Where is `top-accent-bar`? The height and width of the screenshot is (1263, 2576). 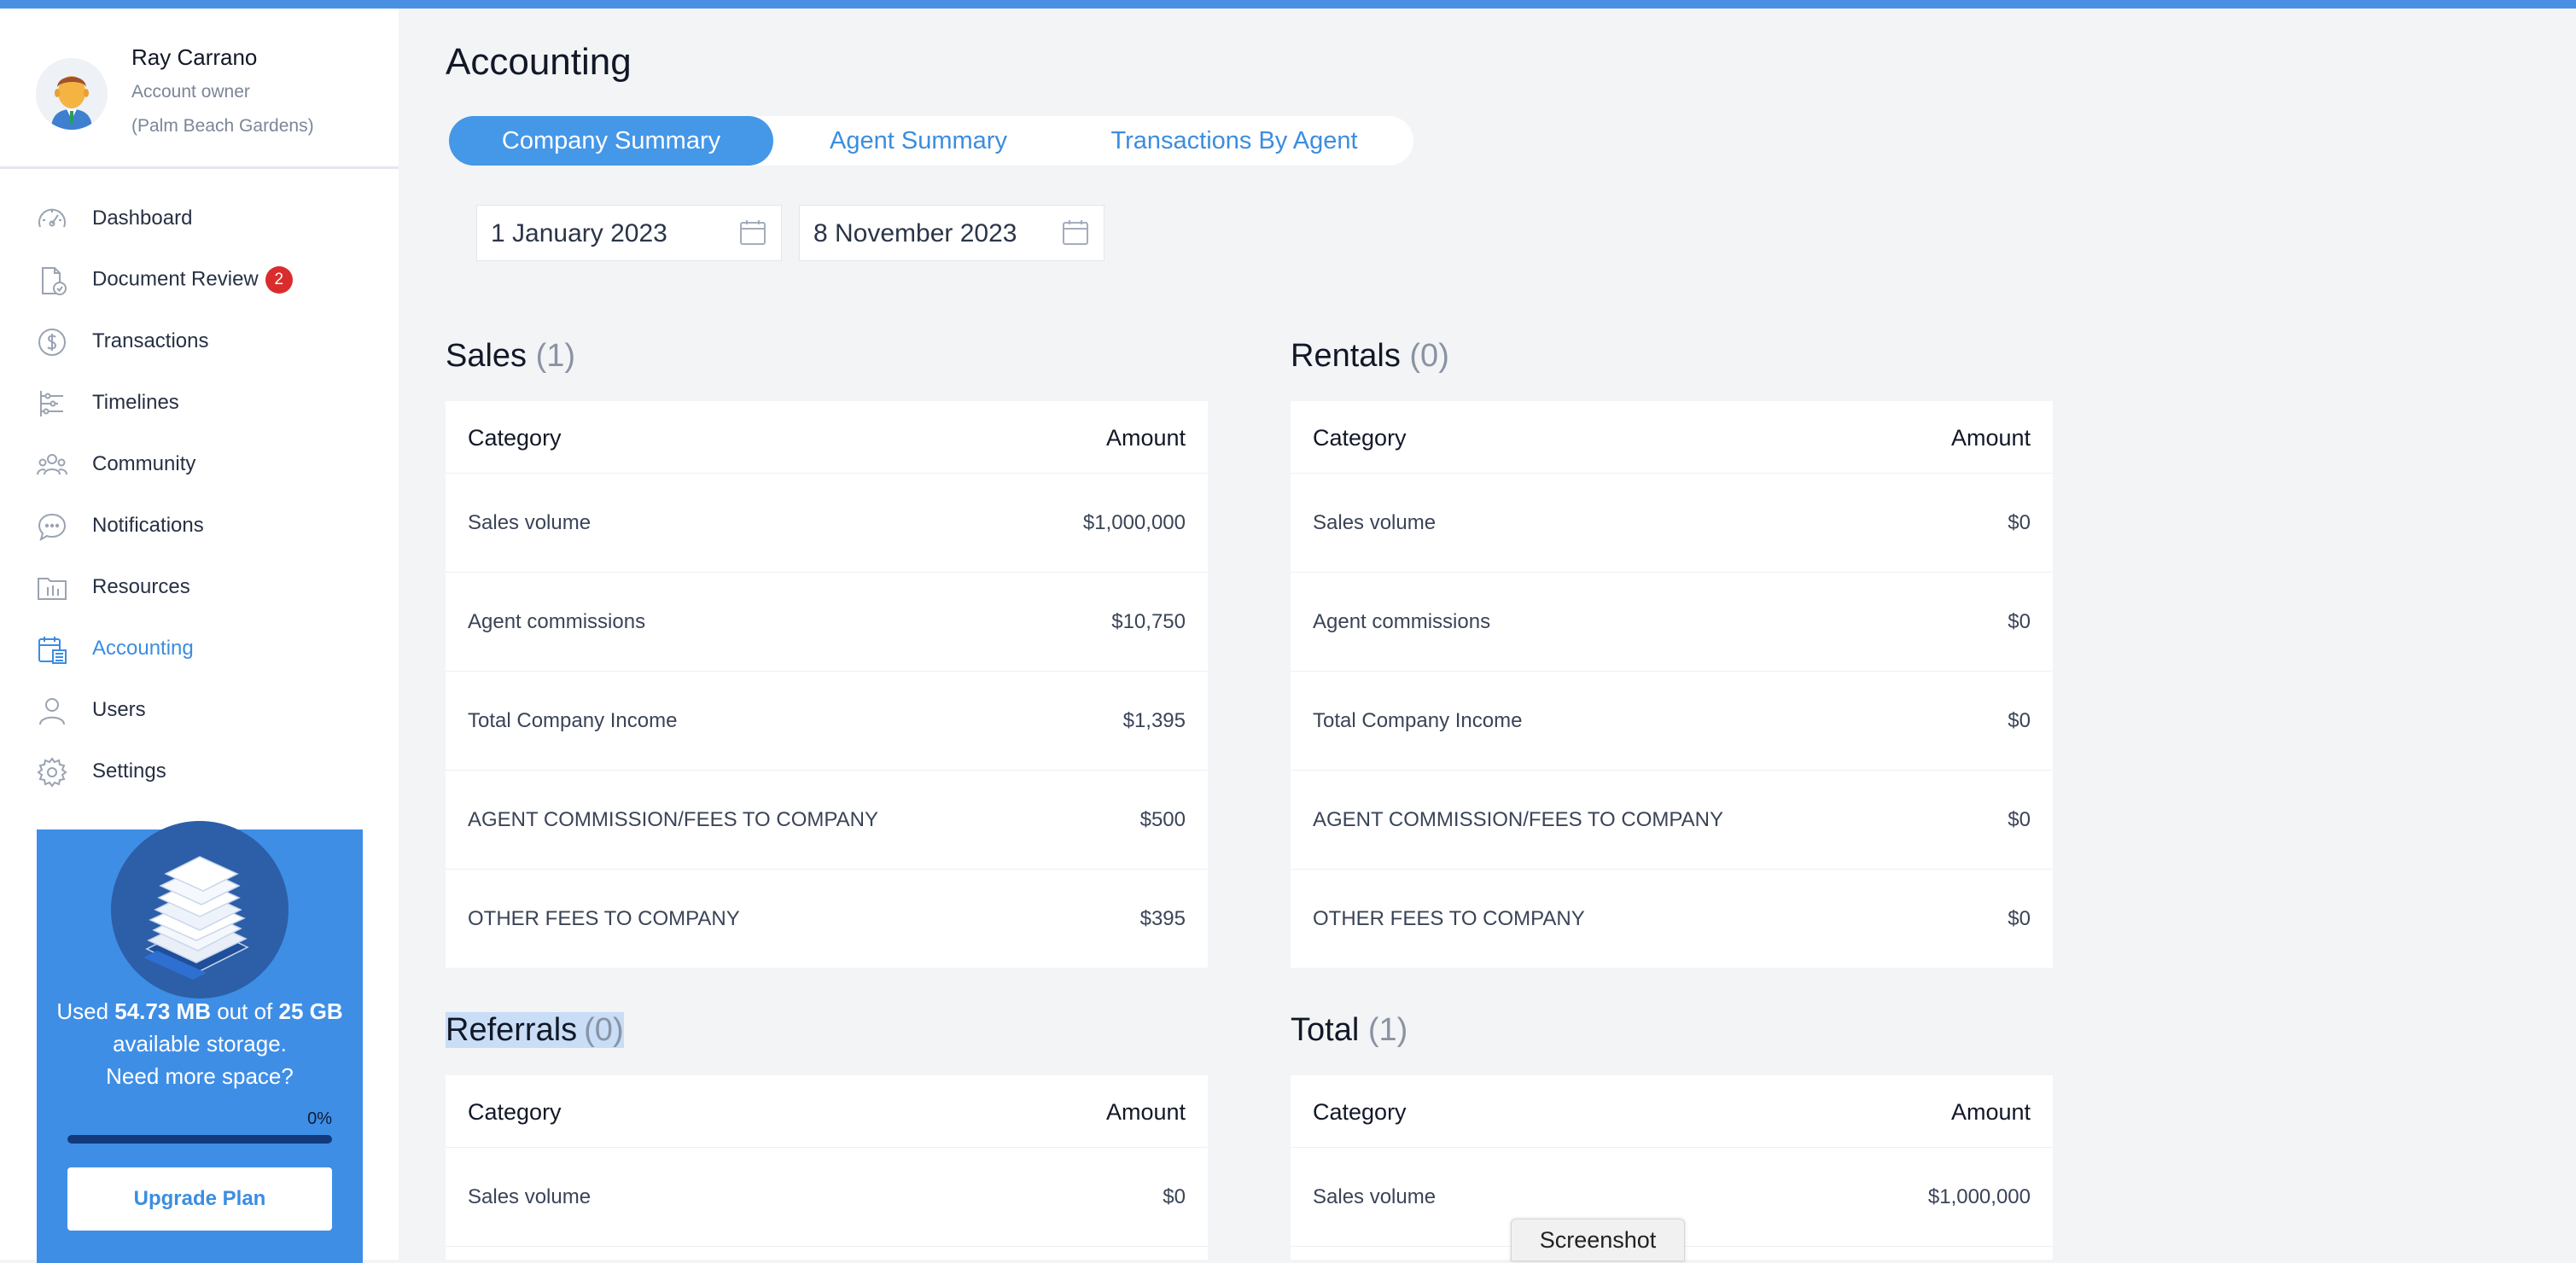 top-accent-bar is located at coordinates (1288, 5).